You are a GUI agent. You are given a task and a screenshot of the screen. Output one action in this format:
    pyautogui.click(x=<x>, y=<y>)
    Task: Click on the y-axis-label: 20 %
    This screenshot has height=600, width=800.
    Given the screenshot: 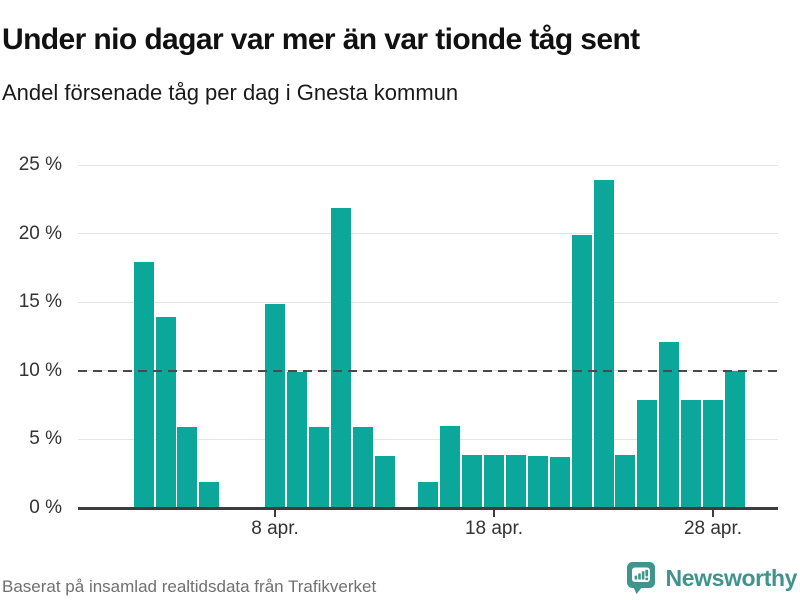 What is the action you would take?
    pyautogui.click(x=40, y=233)
    